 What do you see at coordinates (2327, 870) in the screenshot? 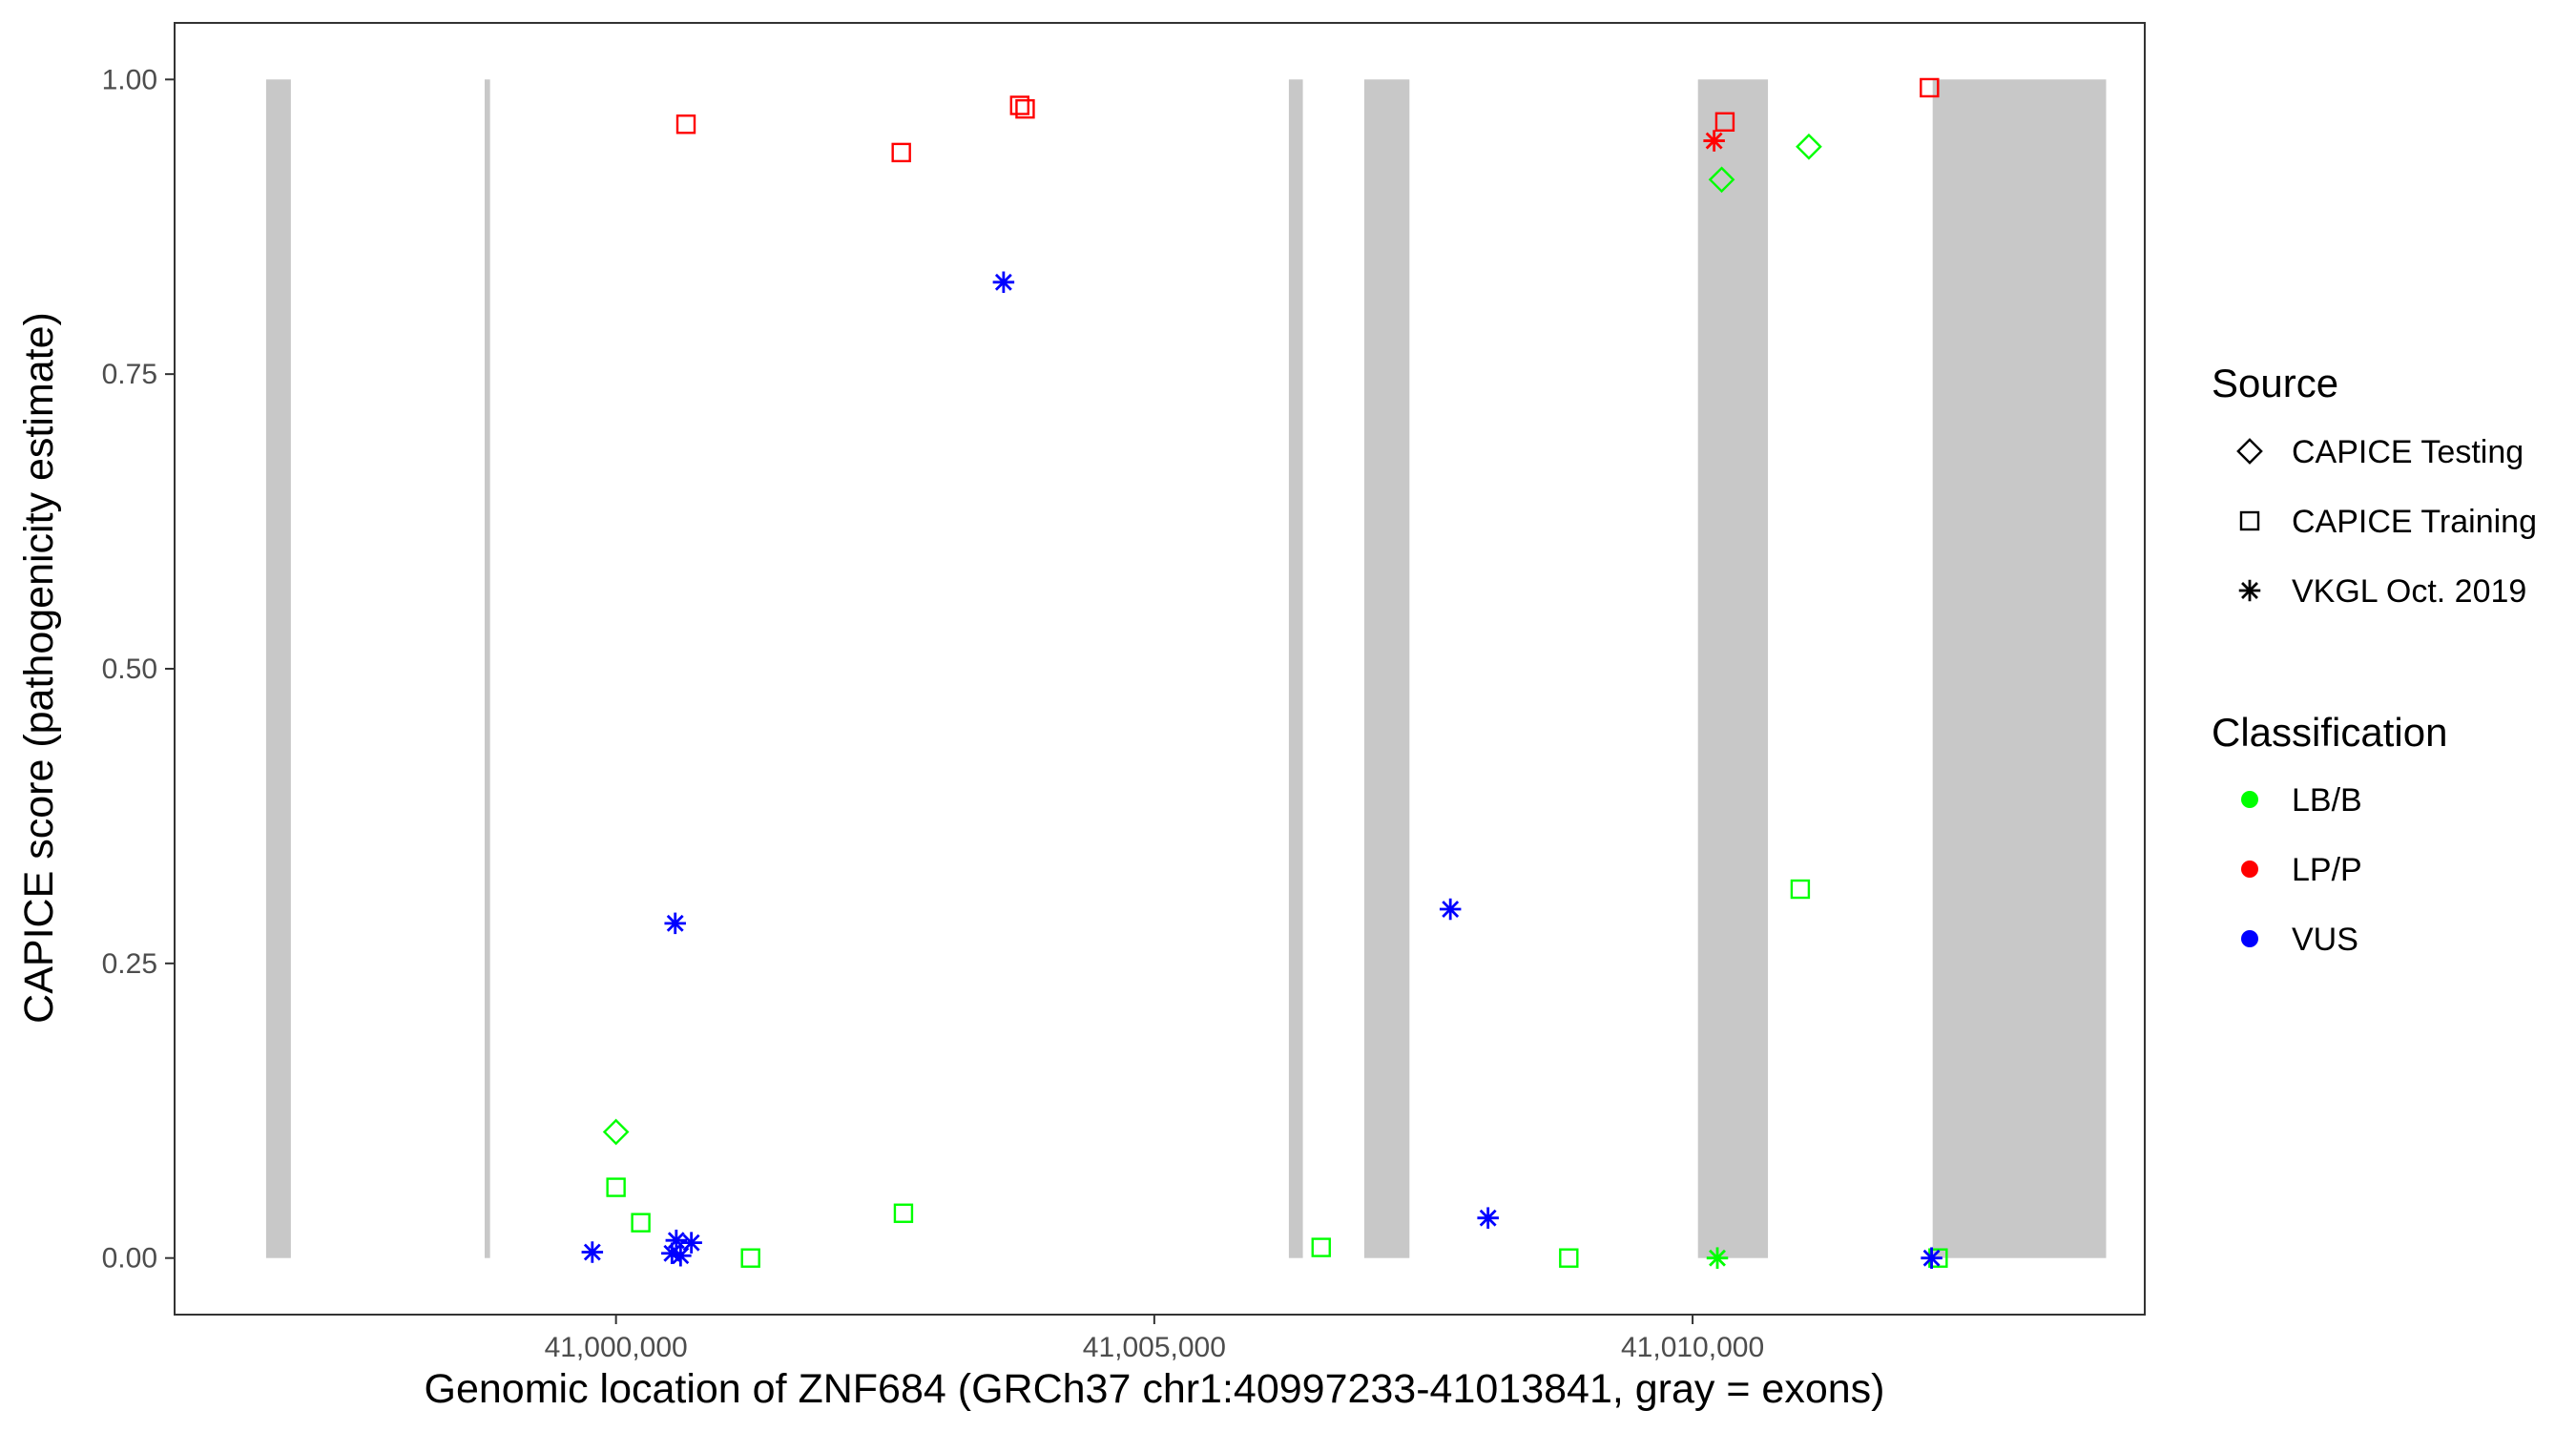
I see `legend-class-label: LP/P` at bounding box center [2327, 870].